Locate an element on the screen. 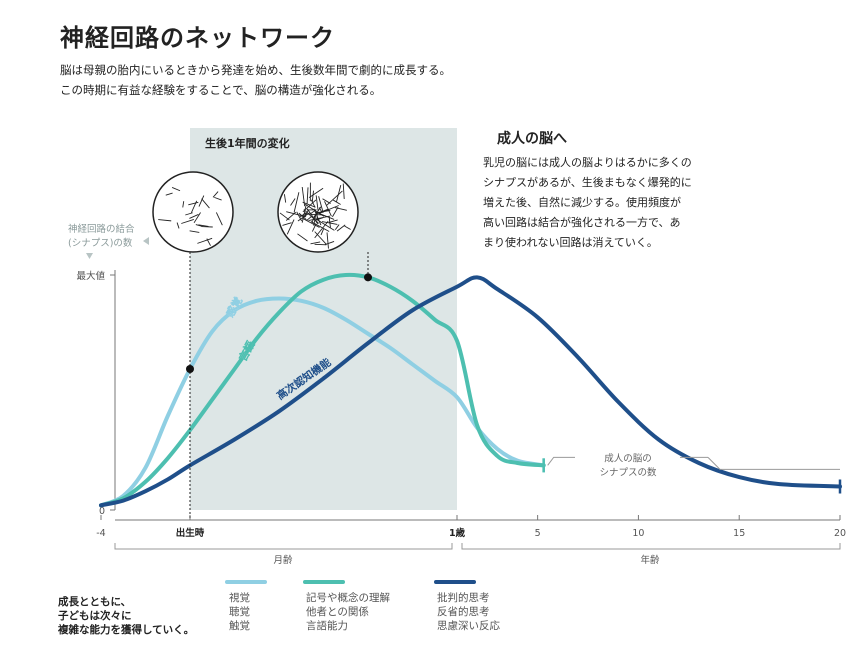 The width and height of the screenshot is (861, 659). annotation-text: 成人の脳の is located at coordinates (628, 458).